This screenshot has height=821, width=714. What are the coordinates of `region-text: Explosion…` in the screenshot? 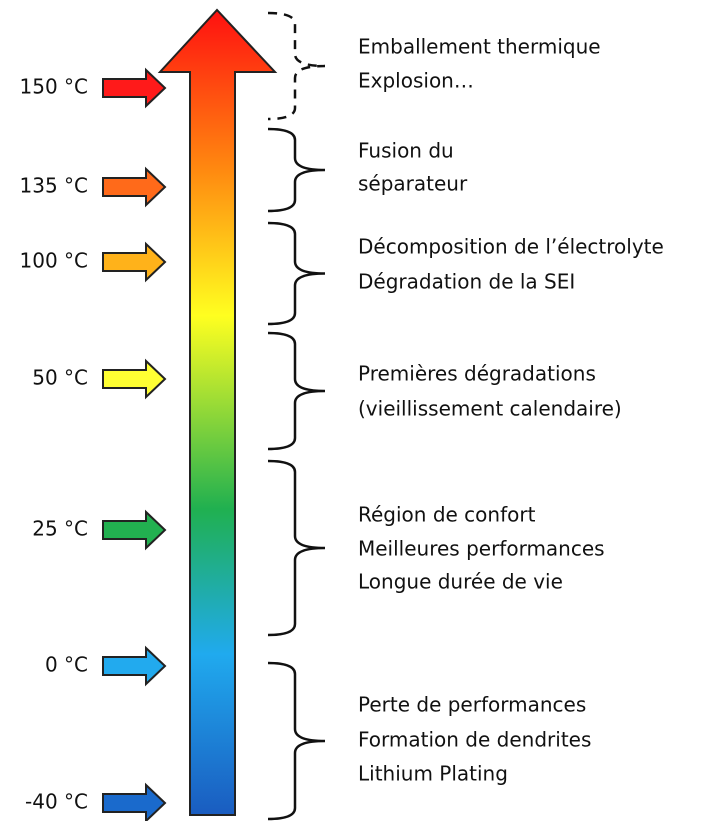 It's located at (416, 81).